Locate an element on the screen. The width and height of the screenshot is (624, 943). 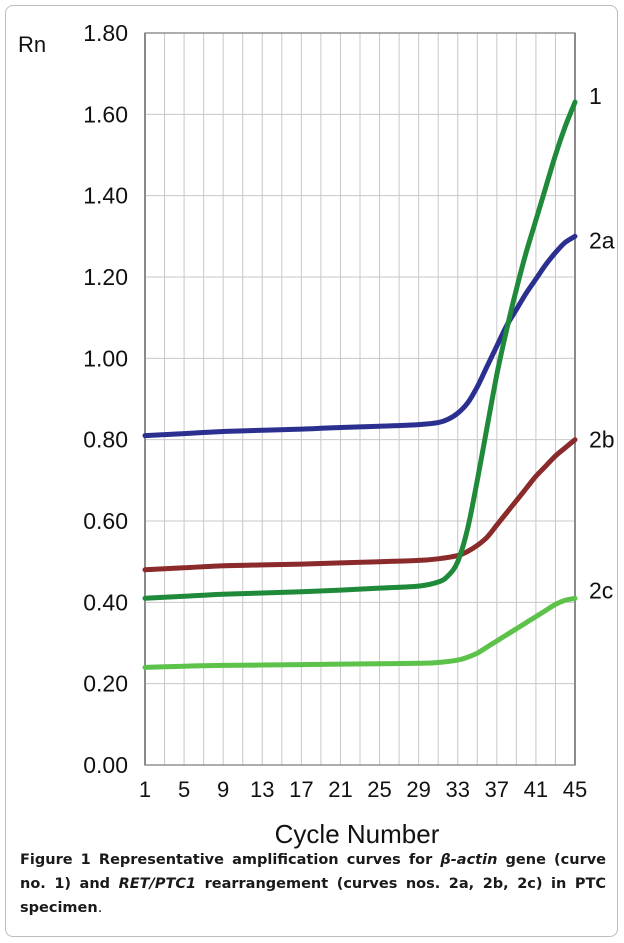
series-line-2b is located at coordinates (360, 505).